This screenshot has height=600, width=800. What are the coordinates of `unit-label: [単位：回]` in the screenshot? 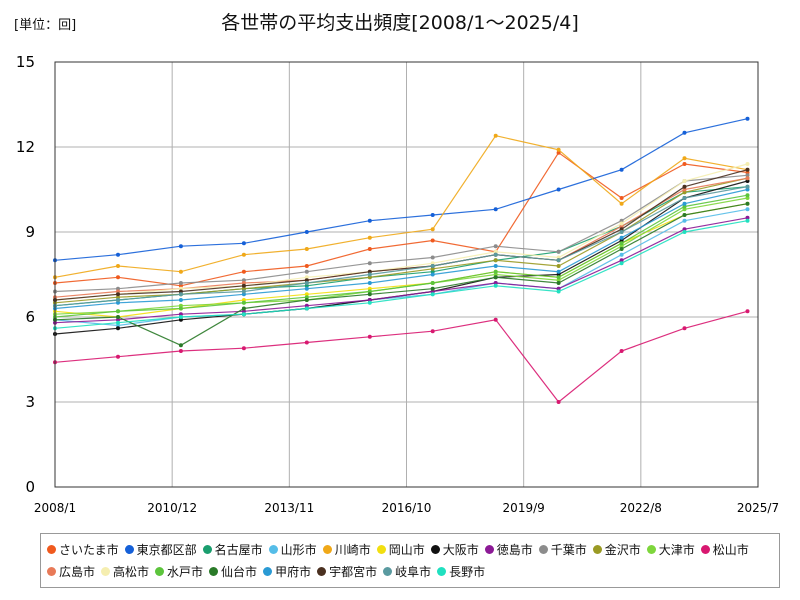 It's located at (45, 25).